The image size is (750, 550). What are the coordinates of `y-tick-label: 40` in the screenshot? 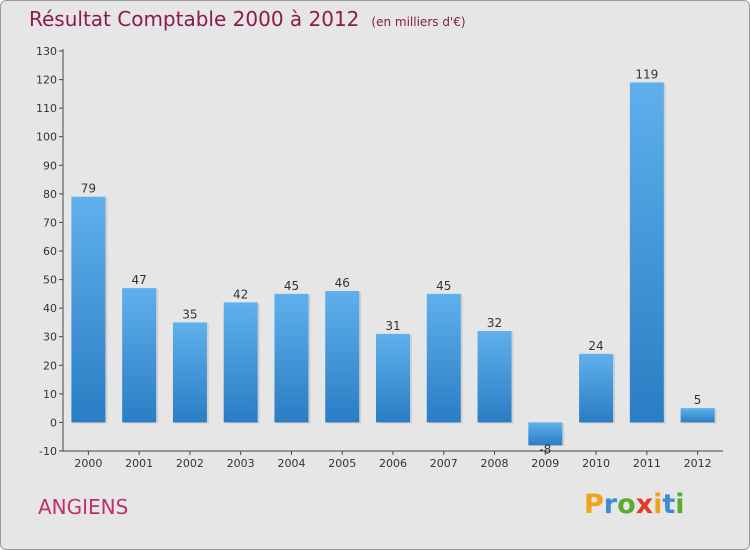 It's located at (50, 308).